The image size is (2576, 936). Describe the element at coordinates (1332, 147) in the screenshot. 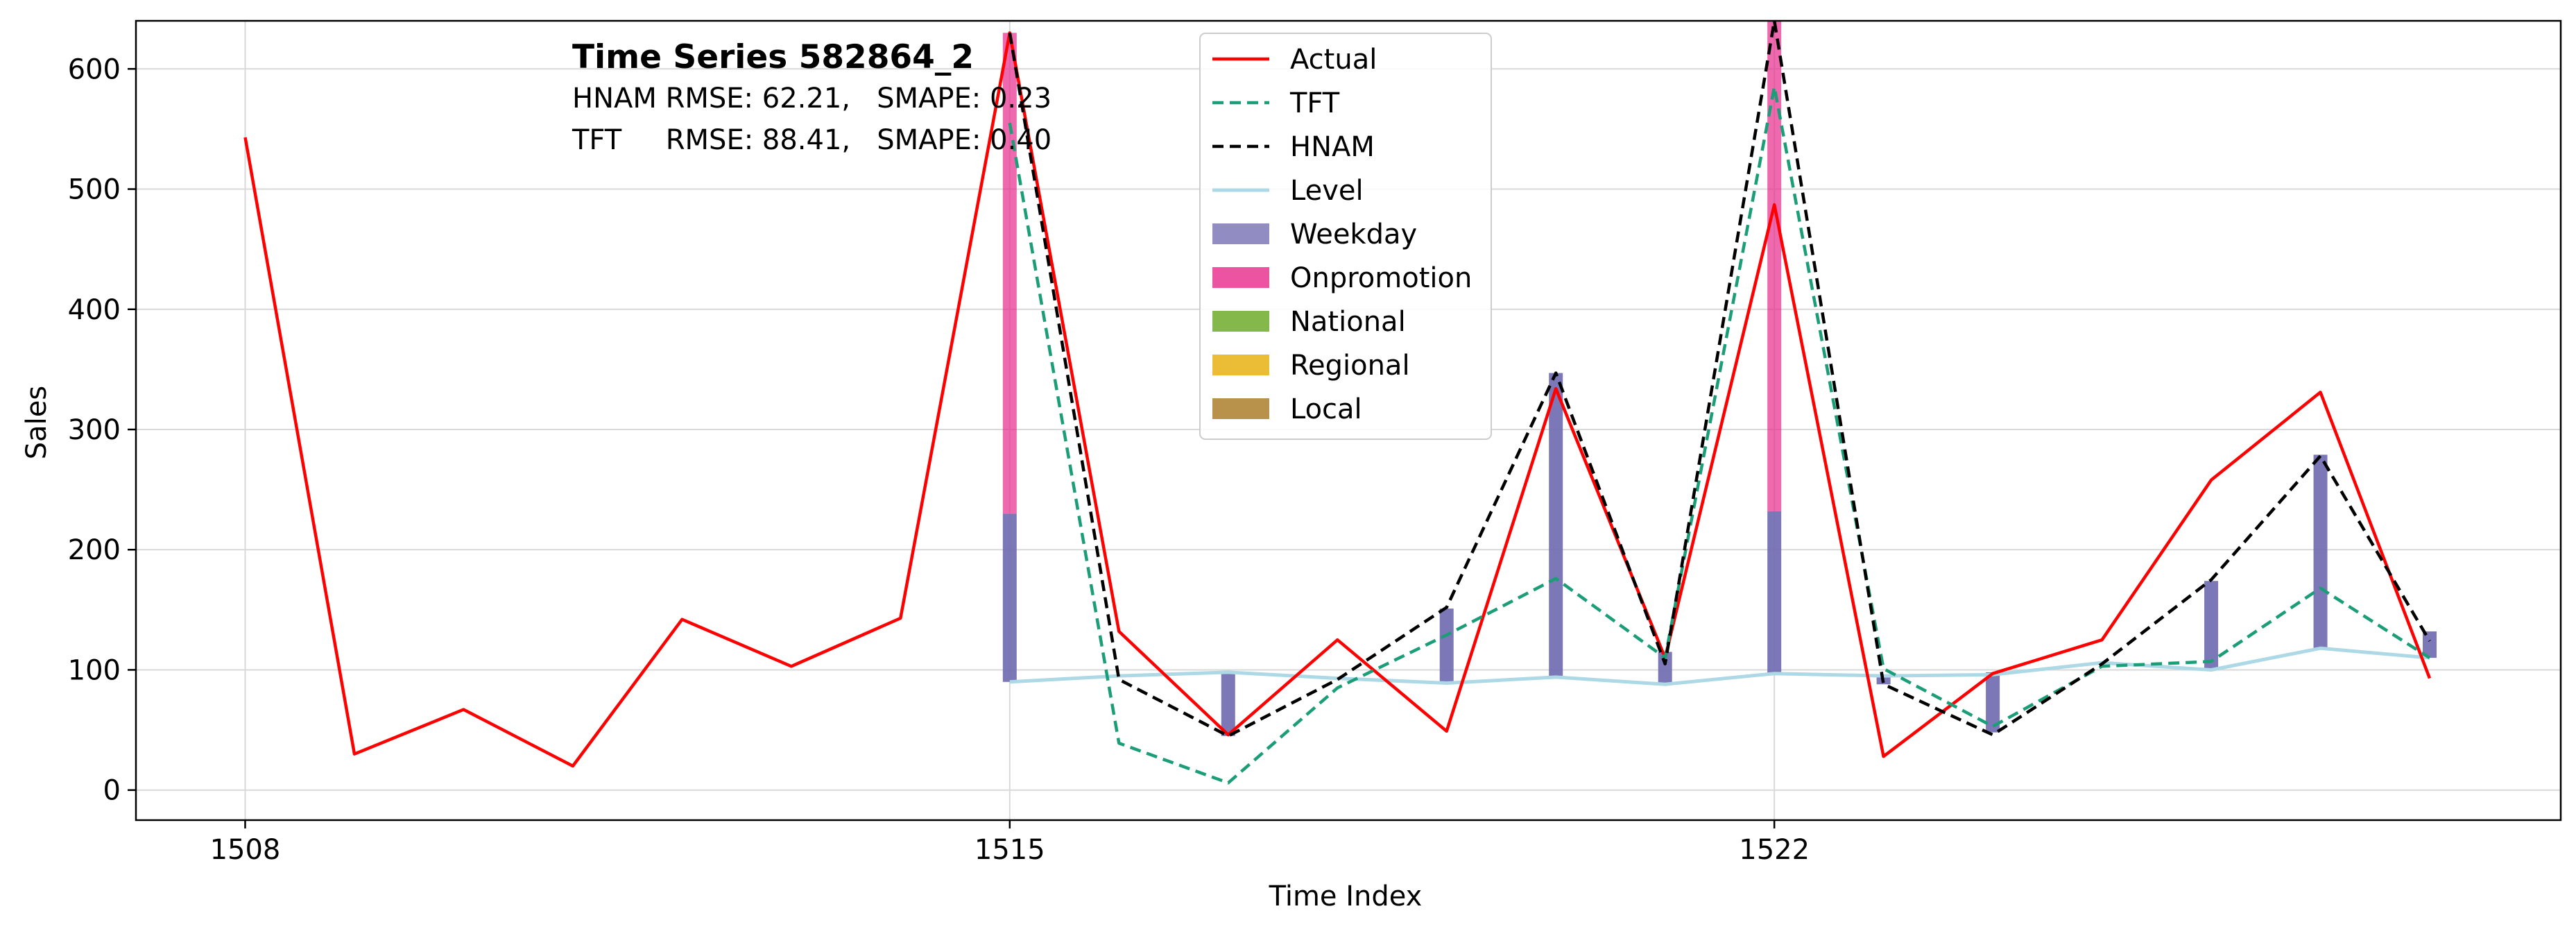

I see `legend-label-hnam: HNAM` at that location.